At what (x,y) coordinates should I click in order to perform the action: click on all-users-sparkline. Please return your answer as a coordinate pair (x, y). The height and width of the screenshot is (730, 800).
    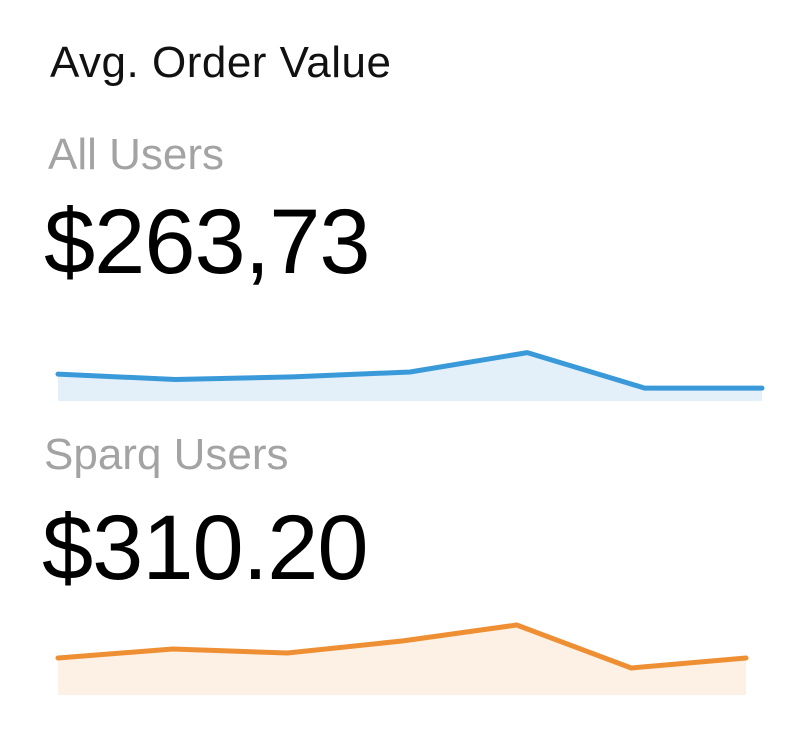
    Looking at the image, I should click on (410, 375).